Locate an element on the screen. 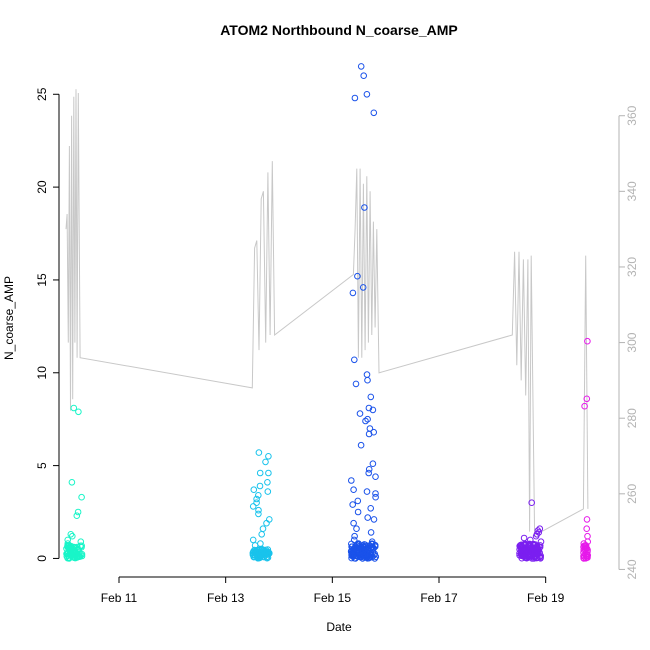  y-tick-label: 25 is located at coordinates (42, 94).